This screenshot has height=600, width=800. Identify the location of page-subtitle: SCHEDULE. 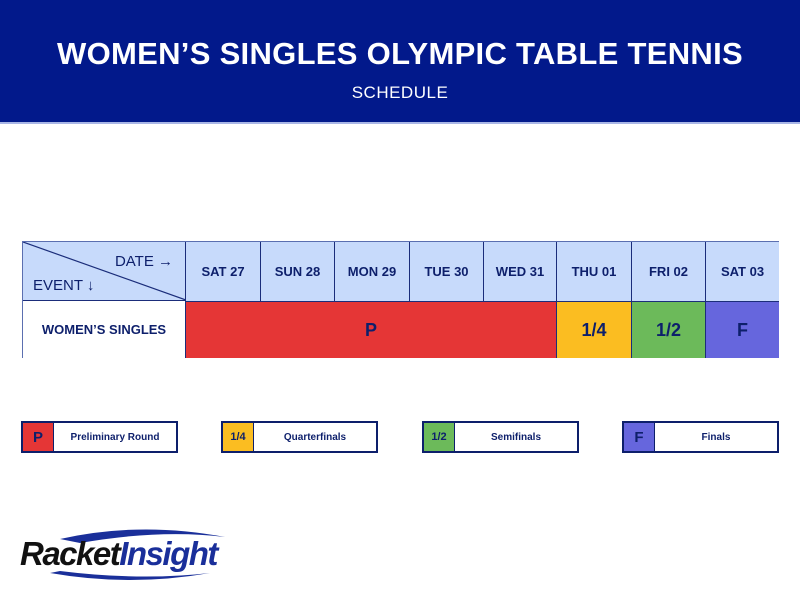
(400, 92).